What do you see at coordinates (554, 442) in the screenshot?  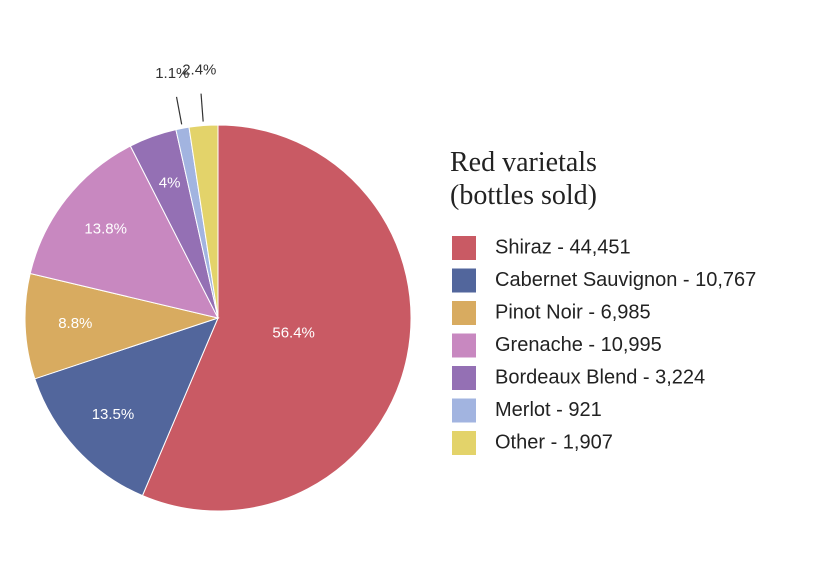 I see `legend-label: Other - 1,907` at bounding box center [554, 442].